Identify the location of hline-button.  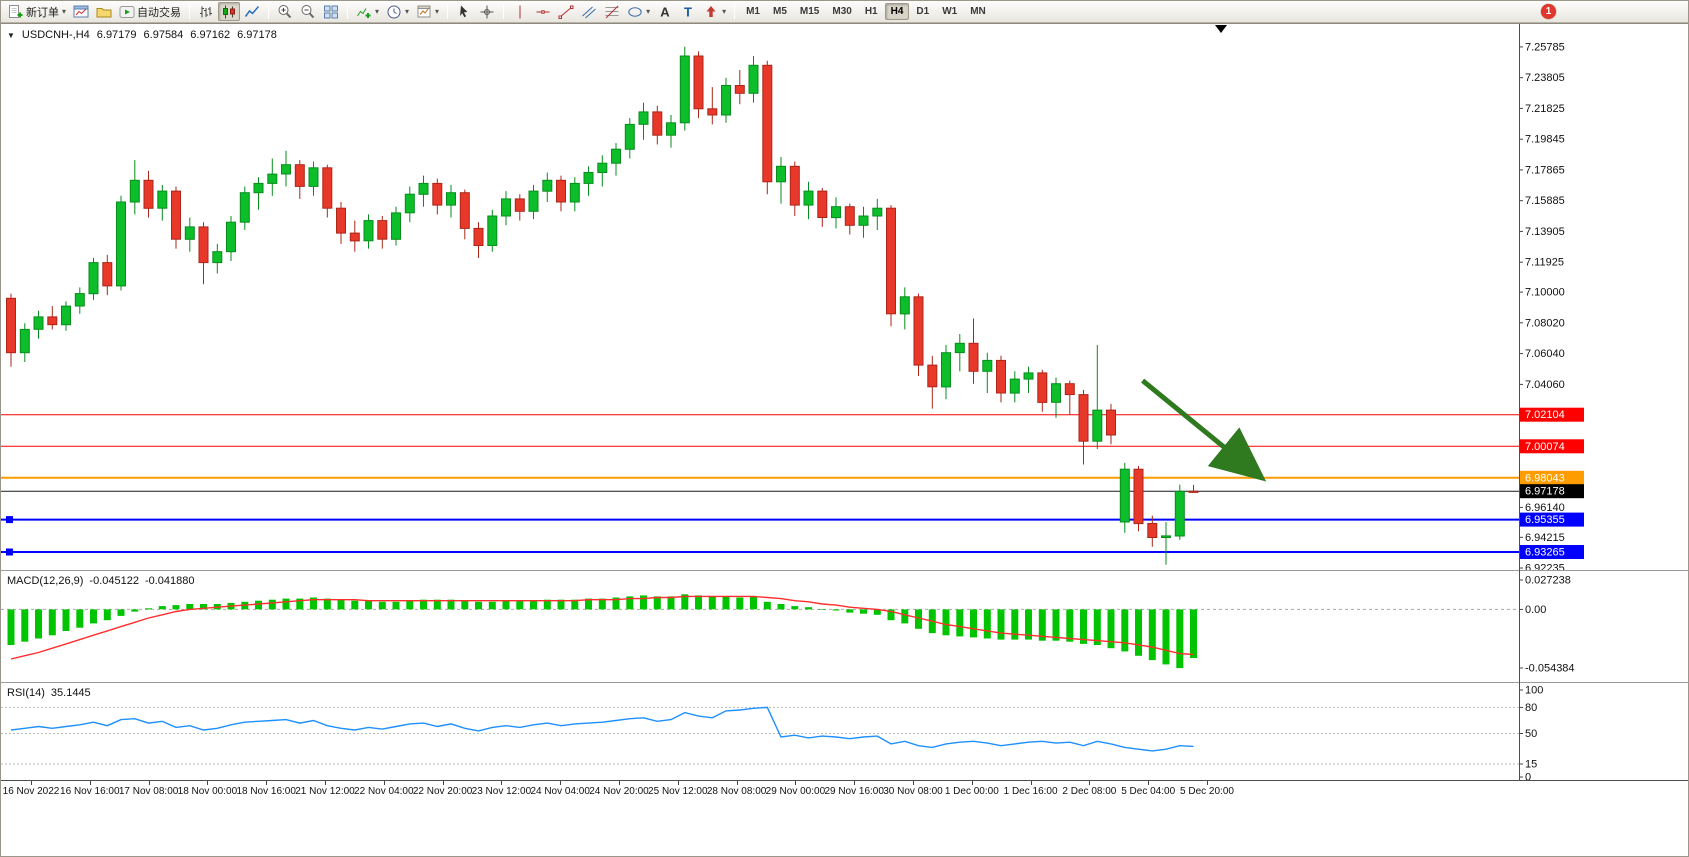
(543, 11).